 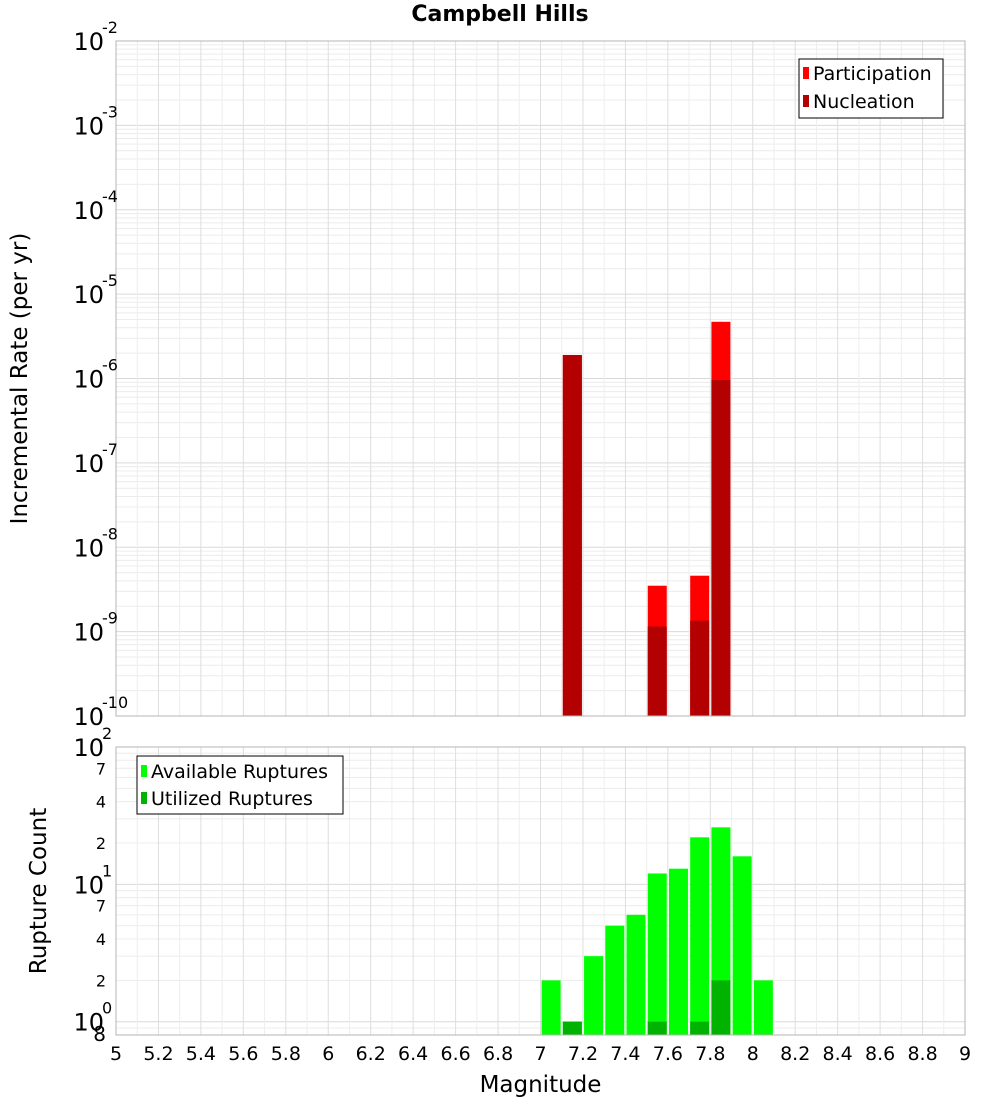 I want to click on legend: Participation Nucleation, so click(x=871, y=88).